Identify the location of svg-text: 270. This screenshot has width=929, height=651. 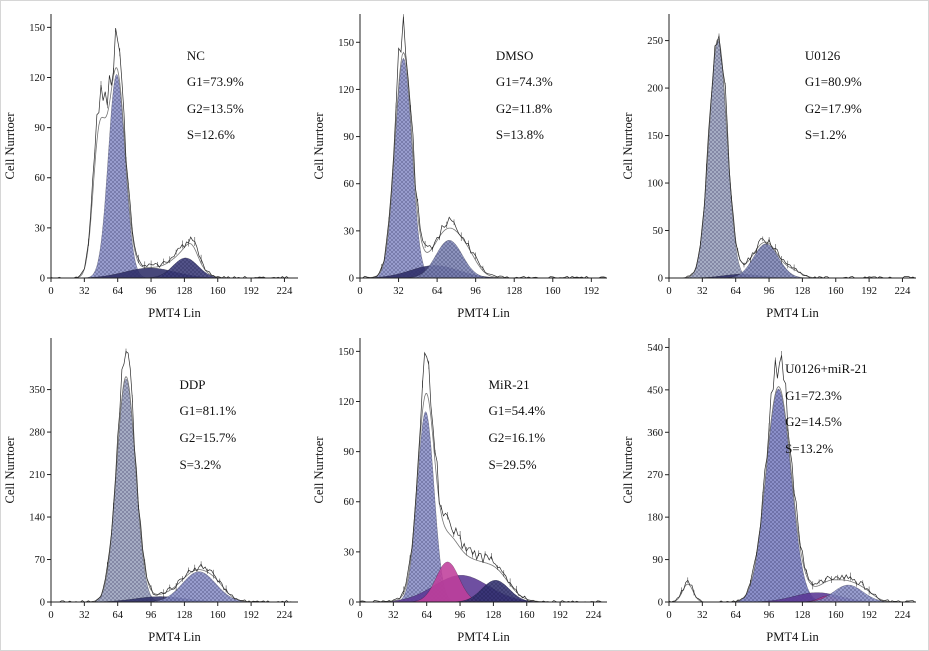
(655, 475).